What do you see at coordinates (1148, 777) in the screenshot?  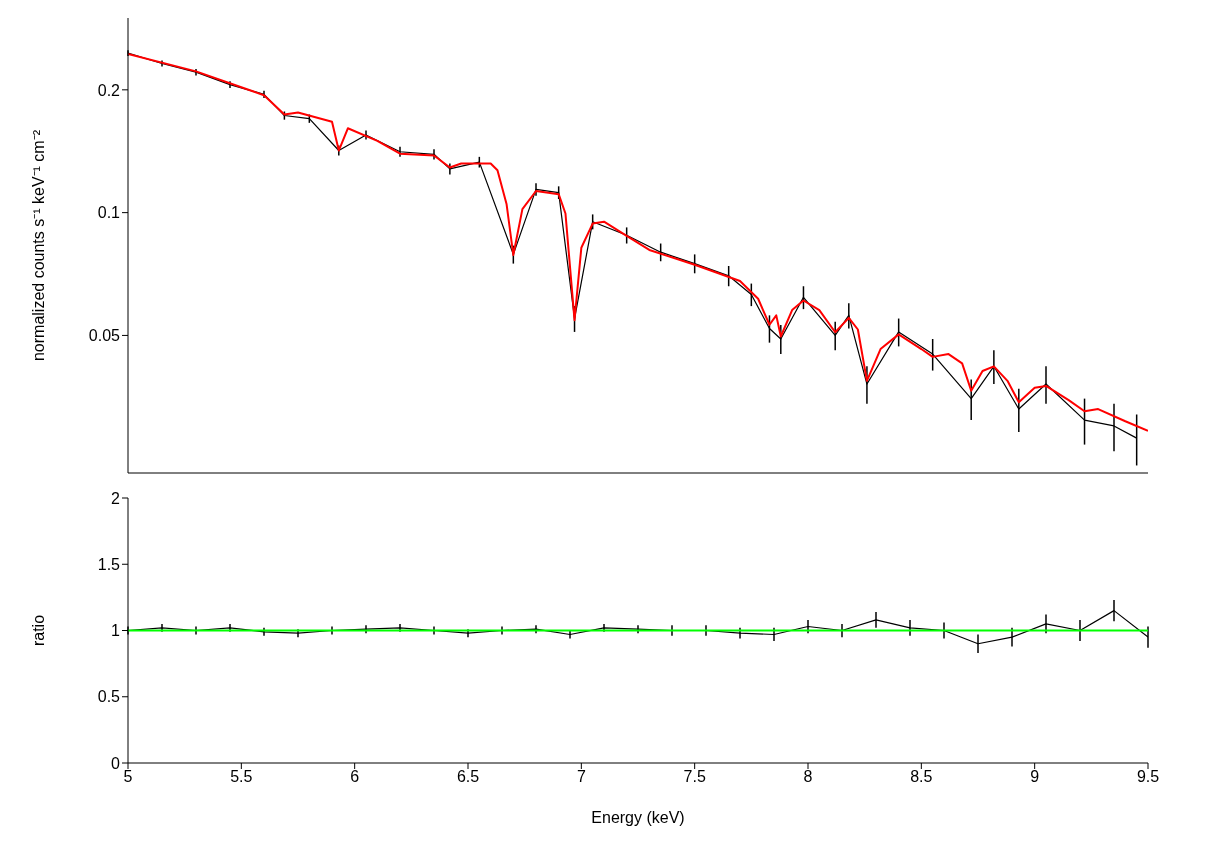 I see `x-tick-label: 9.5` at bounding box center [1148, 777].